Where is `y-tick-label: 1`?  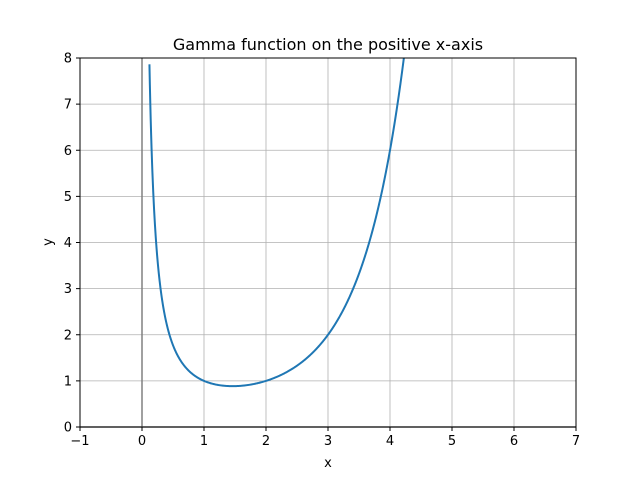 y-tick-label: 1 is located at coordinates (68, 381).